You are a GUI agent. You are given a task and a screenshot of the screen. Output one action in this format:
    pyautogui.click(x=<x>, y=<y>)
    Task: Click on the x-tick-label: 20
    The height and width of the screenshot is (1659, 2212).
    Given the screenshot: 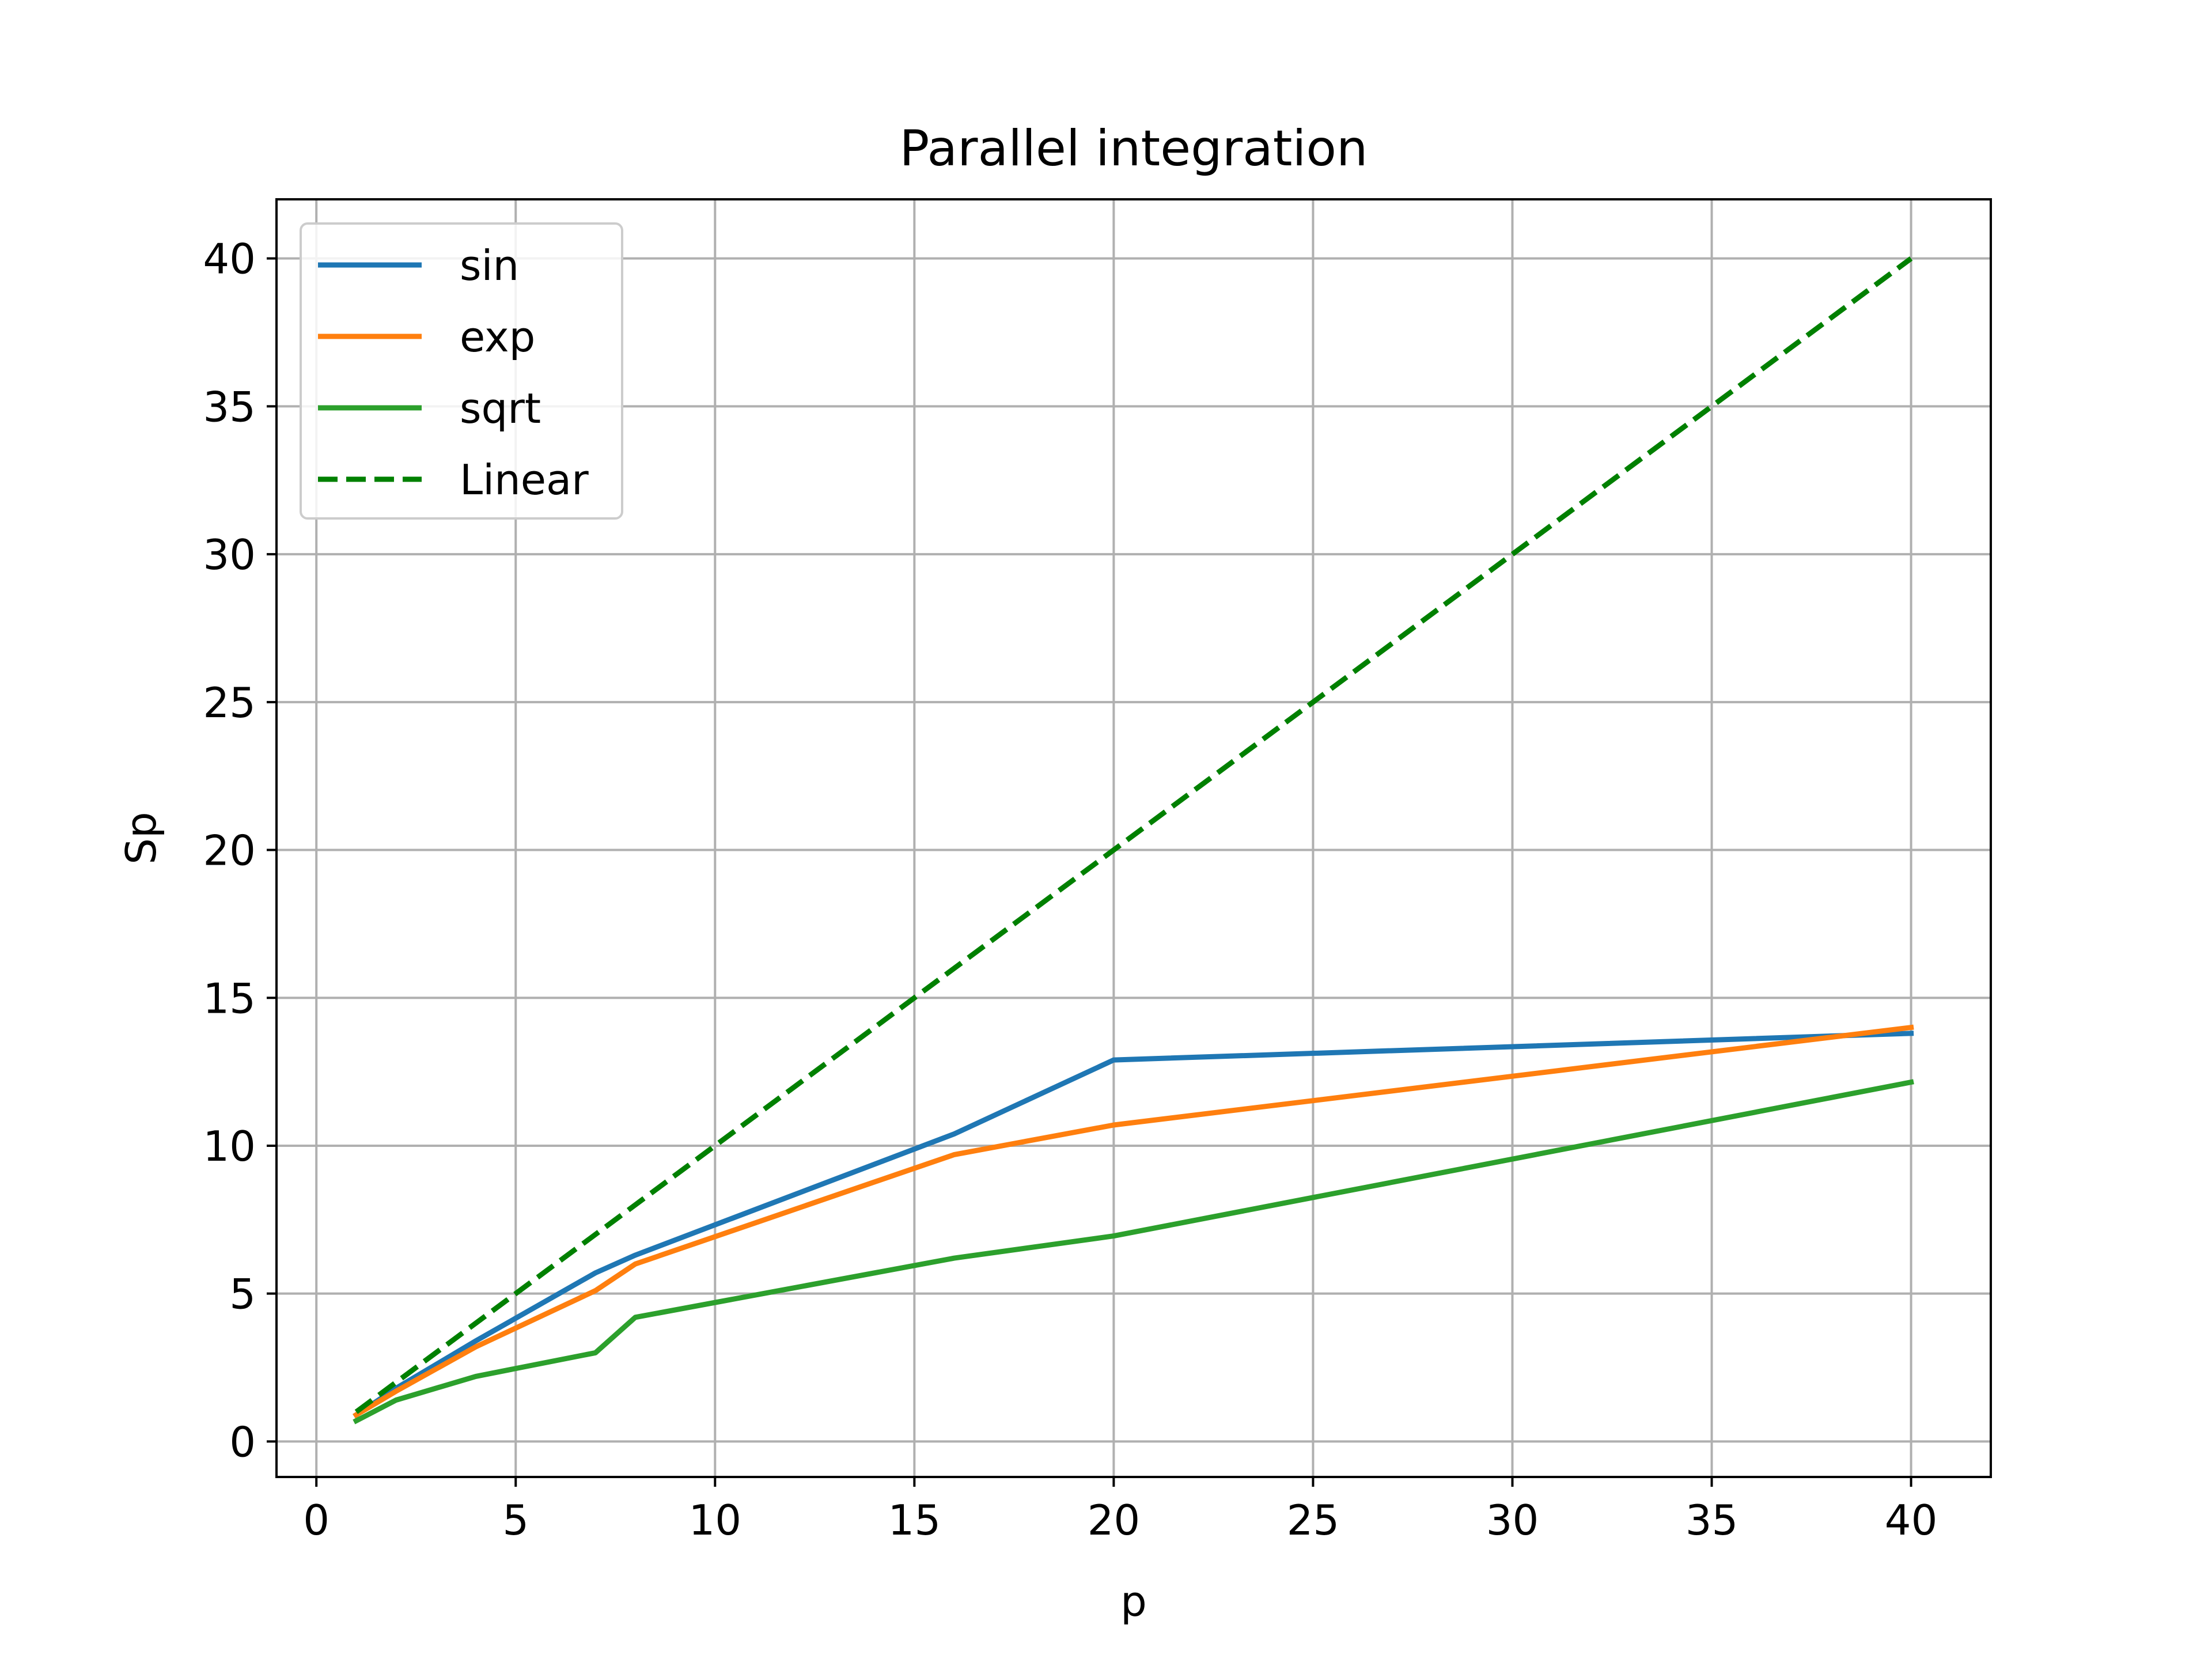 What is the action you would take?
    pyautogui.click(x=1114, y=1520)
    